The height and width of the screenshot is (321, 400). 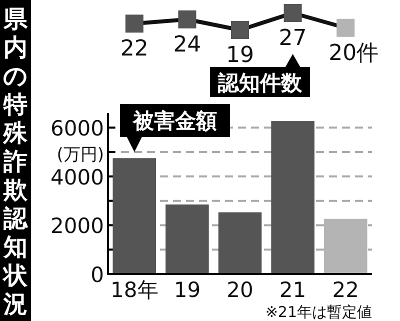 What do you see at coordinates (345, 290) in the screenshot?
I see `x-tick-label: 22` at bounding box center [345, 290].